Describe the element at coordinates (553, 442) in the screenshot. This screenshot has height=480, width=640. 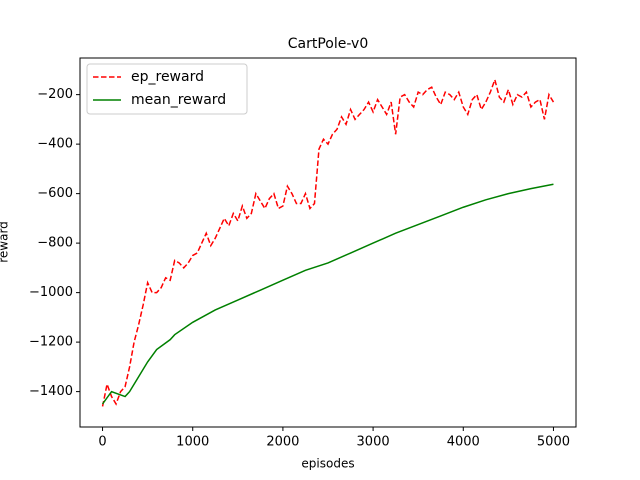
I see `x-tick-label: 5000` at that location.